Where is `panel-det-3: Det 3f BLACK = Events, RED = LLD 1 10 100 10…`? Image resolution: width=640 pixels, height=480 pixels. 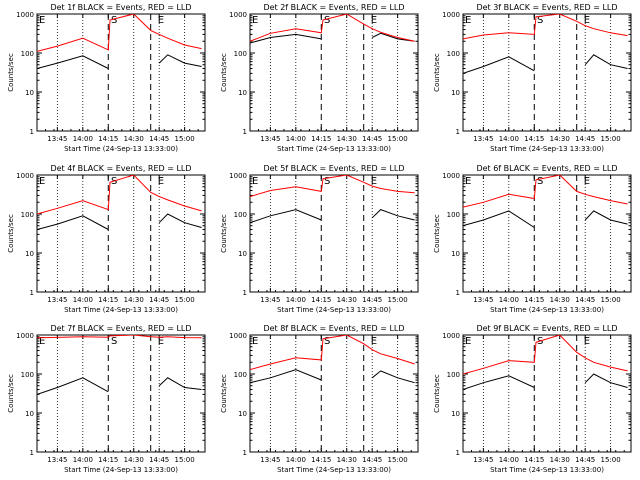
panel-det-3: Det 3f BLACK = Events, RED = LLD 1 10 100 10… is located at coordinates (532, 78).